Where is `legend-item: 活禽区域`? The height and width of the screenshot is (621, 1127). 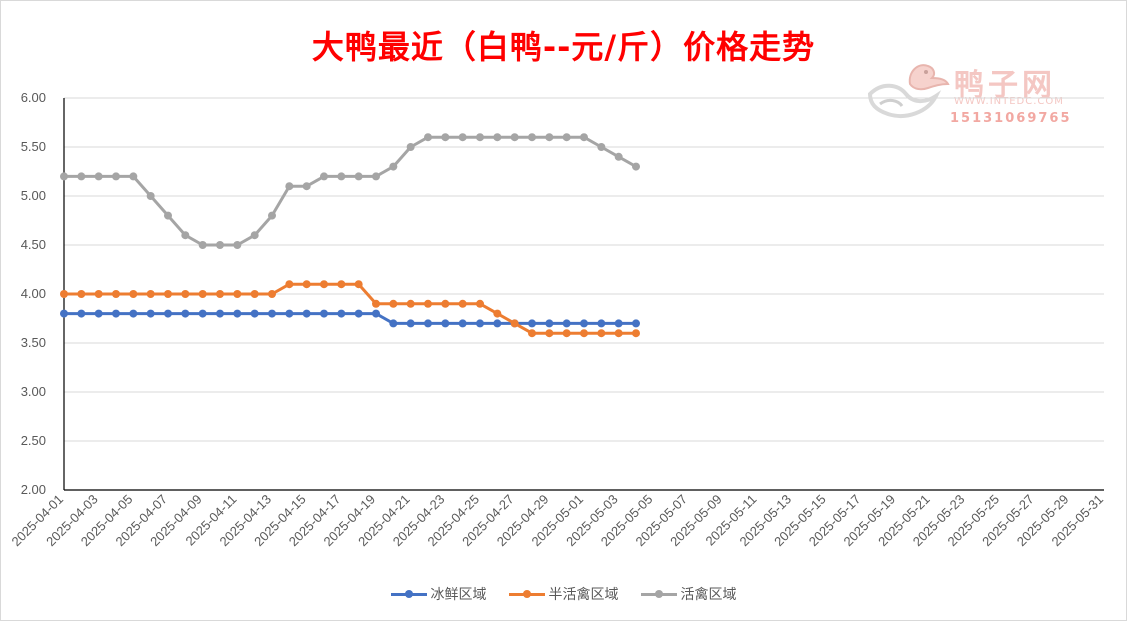 legend-item: 活禽区域 is located at coordinates (688, 594).